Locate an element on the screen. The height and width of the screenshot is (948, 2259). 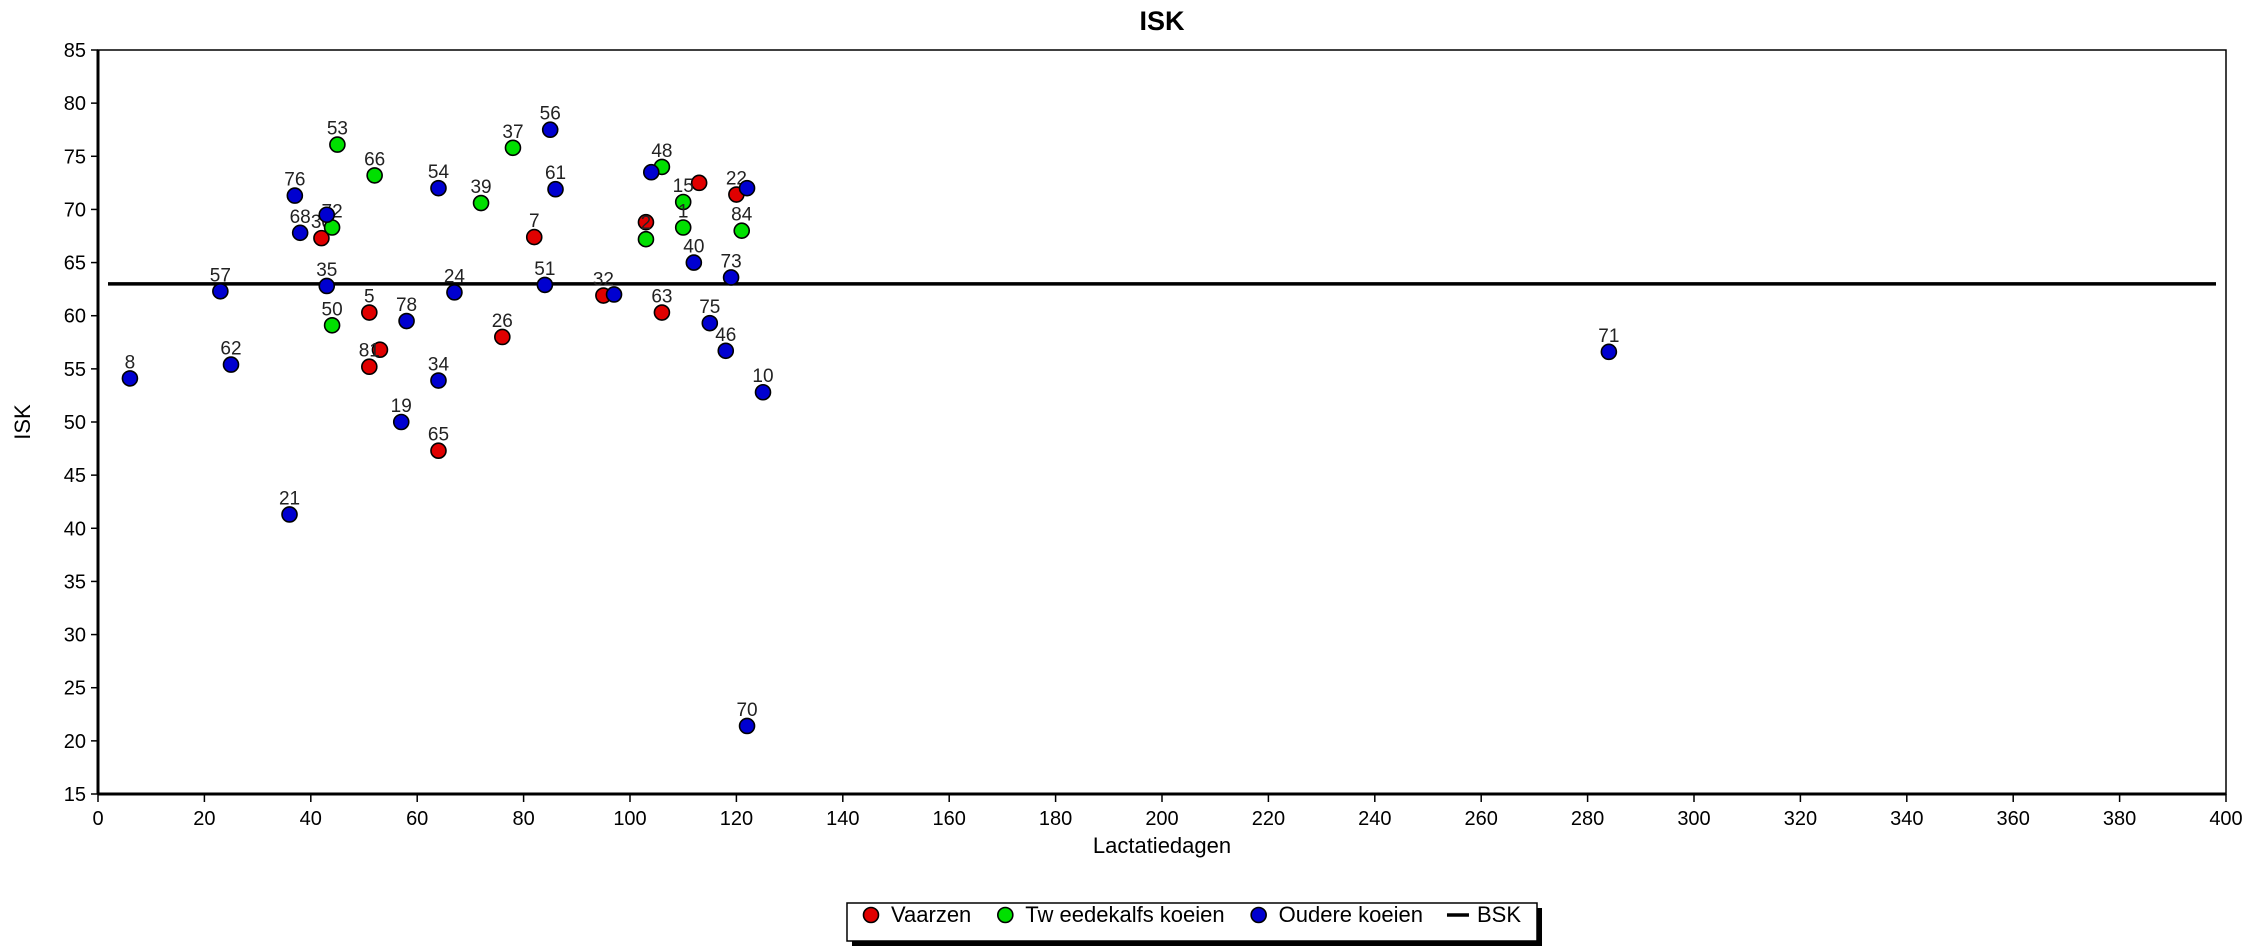
point-label: 53 is located at coordinates (337, 129).